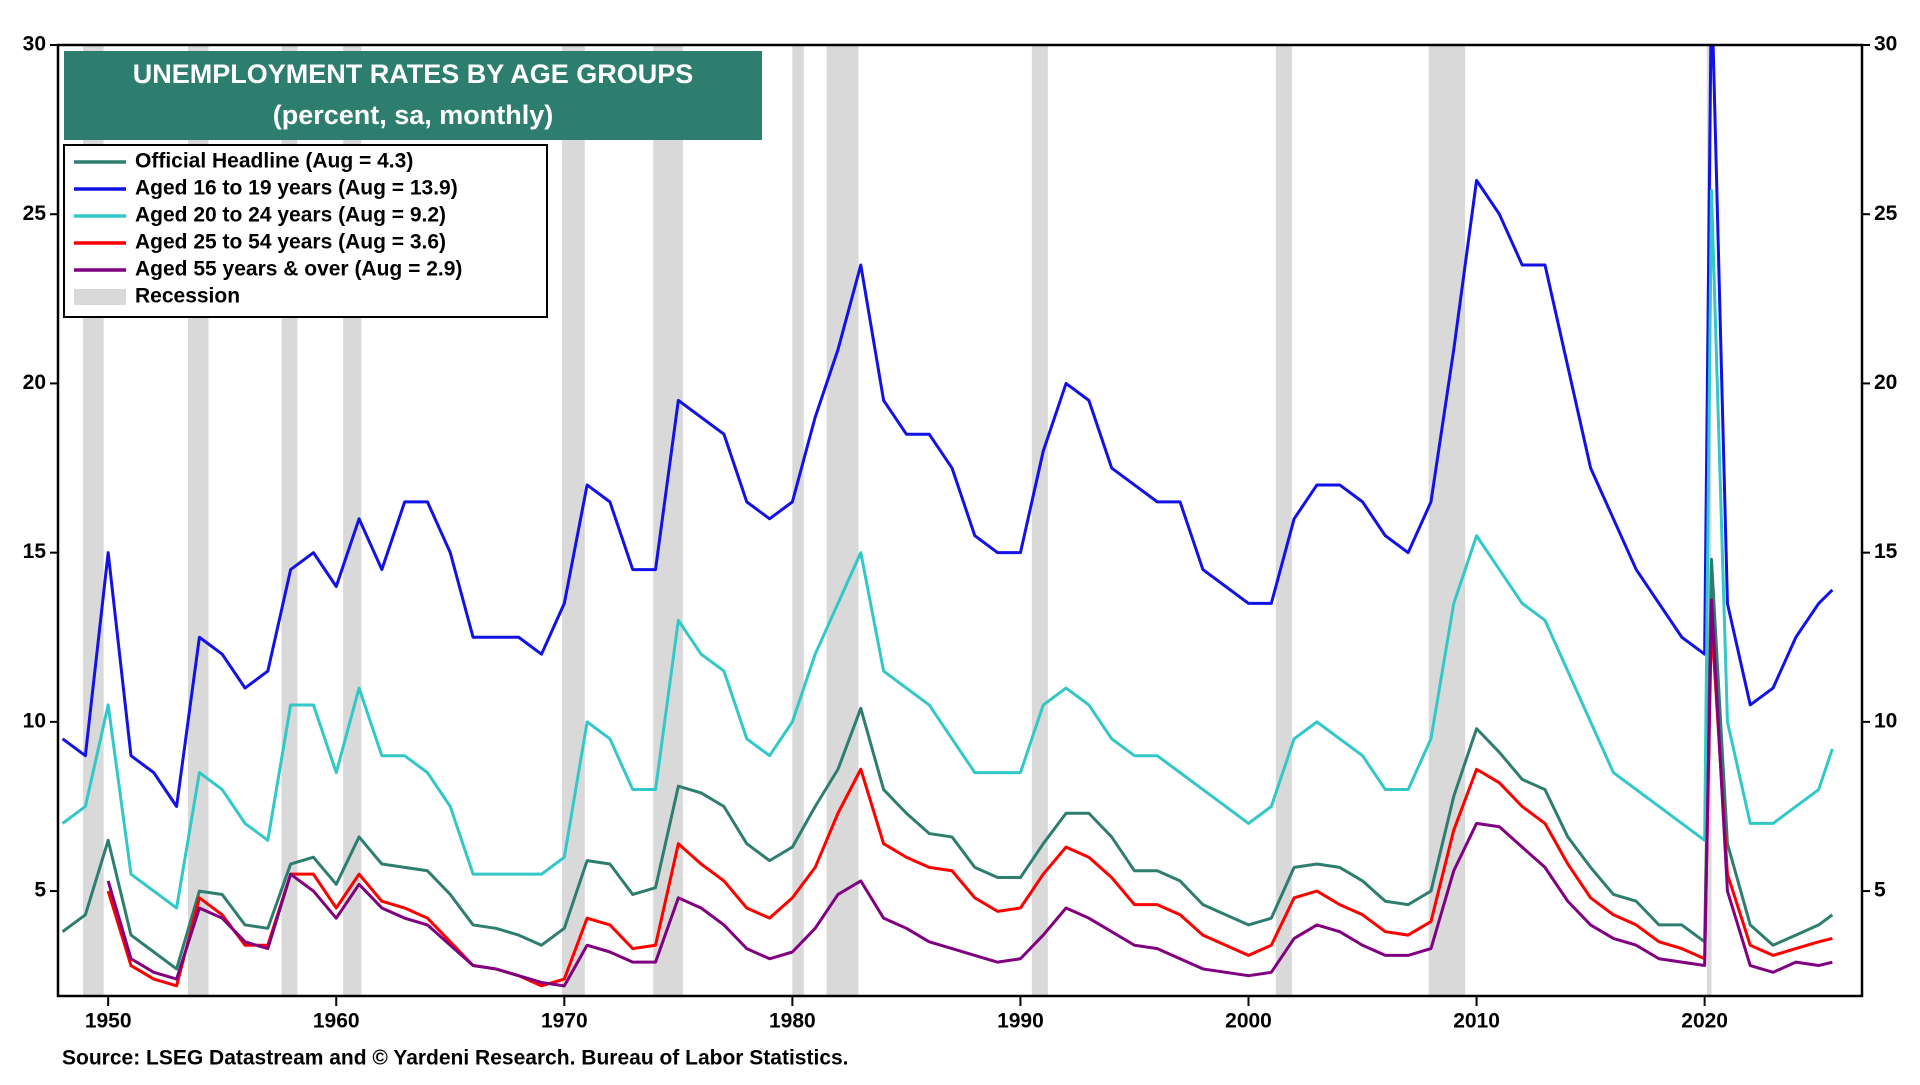 This screenshot has width=1920, height=1085. Describe the element at coordinates (1880, 890) in the screenshot. I see `y2-tick-label: 5` at that location.